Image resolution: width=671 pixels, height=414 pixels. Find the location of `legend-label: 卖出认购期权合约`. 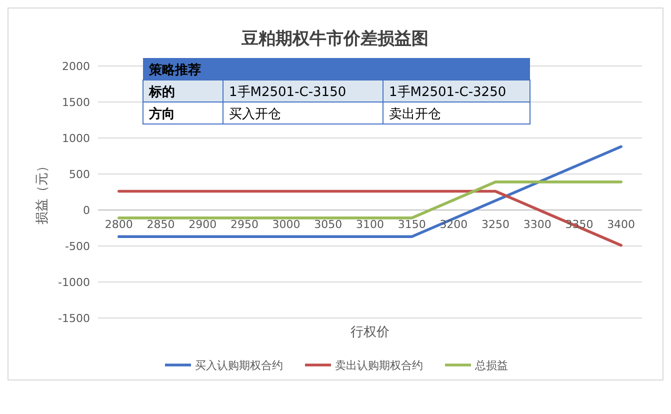

legend-label: 卖出认购期权合约 is located at coordinates (379, 365).